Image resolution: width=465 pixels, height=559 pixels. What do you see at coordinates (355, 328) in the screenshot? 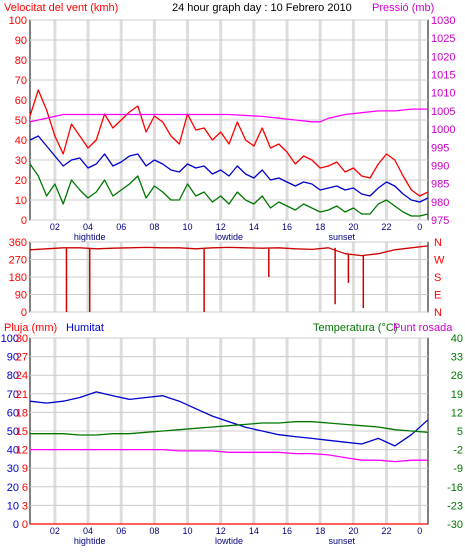
I see `temperature-axis-label: Temperatura (°C)` at bounding box center [355, 328].